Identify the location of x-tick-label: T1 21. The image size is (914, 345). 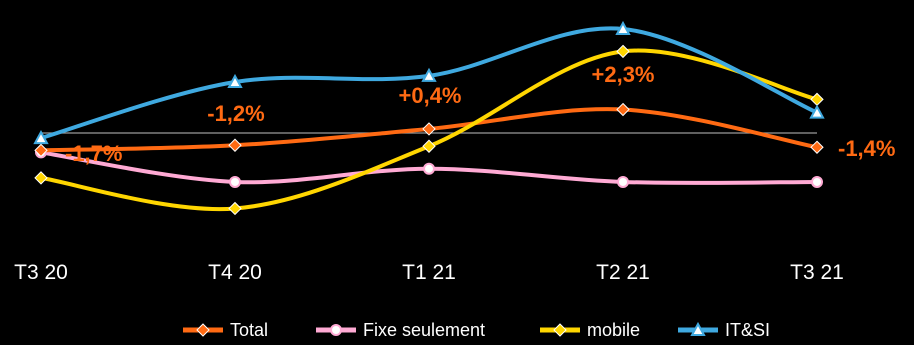
(429, 272).